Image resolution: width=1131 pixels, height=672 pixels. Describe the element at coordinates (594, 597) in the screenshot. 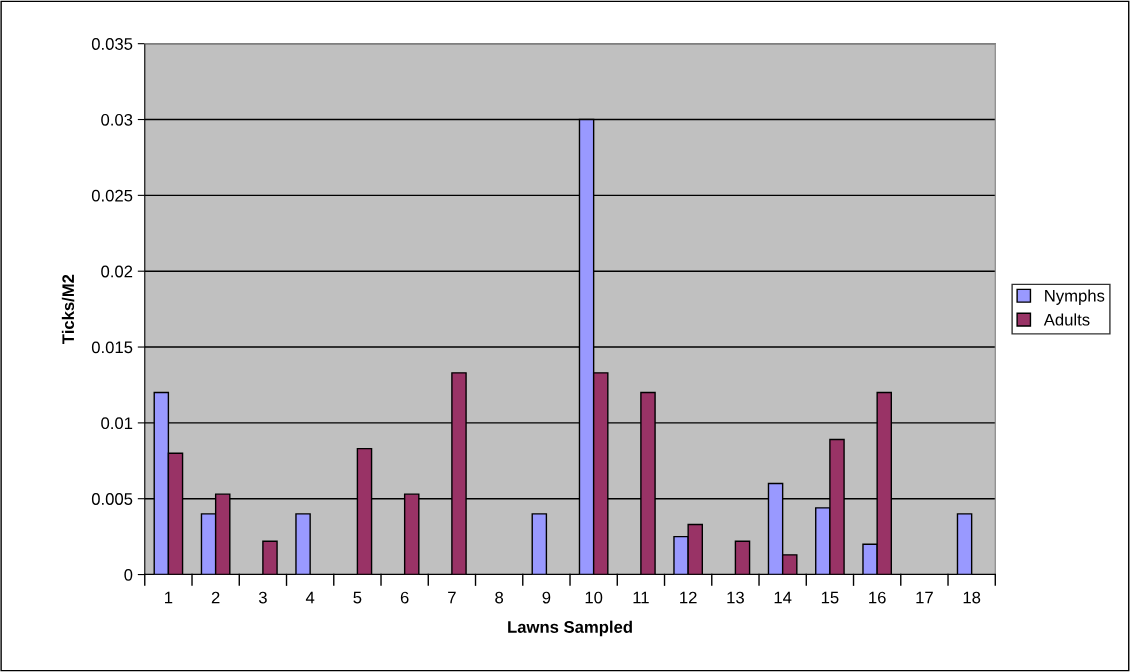

I see `x-tick-label: 10` at that location.